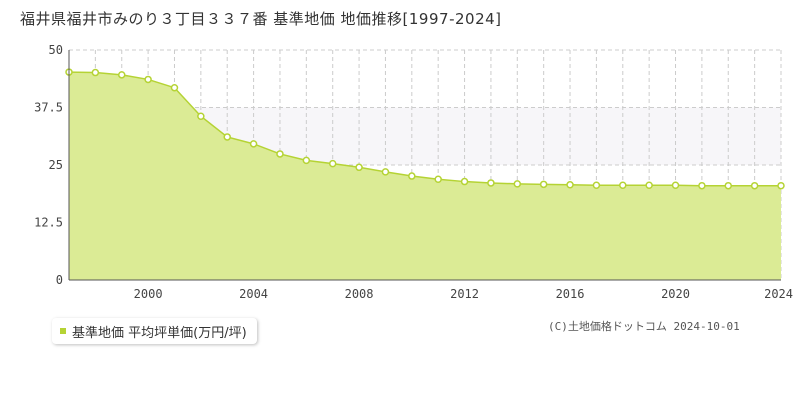  I want to click on legend-label: 基準地価 平均坪単価(万円/坪), so click(159, 333).